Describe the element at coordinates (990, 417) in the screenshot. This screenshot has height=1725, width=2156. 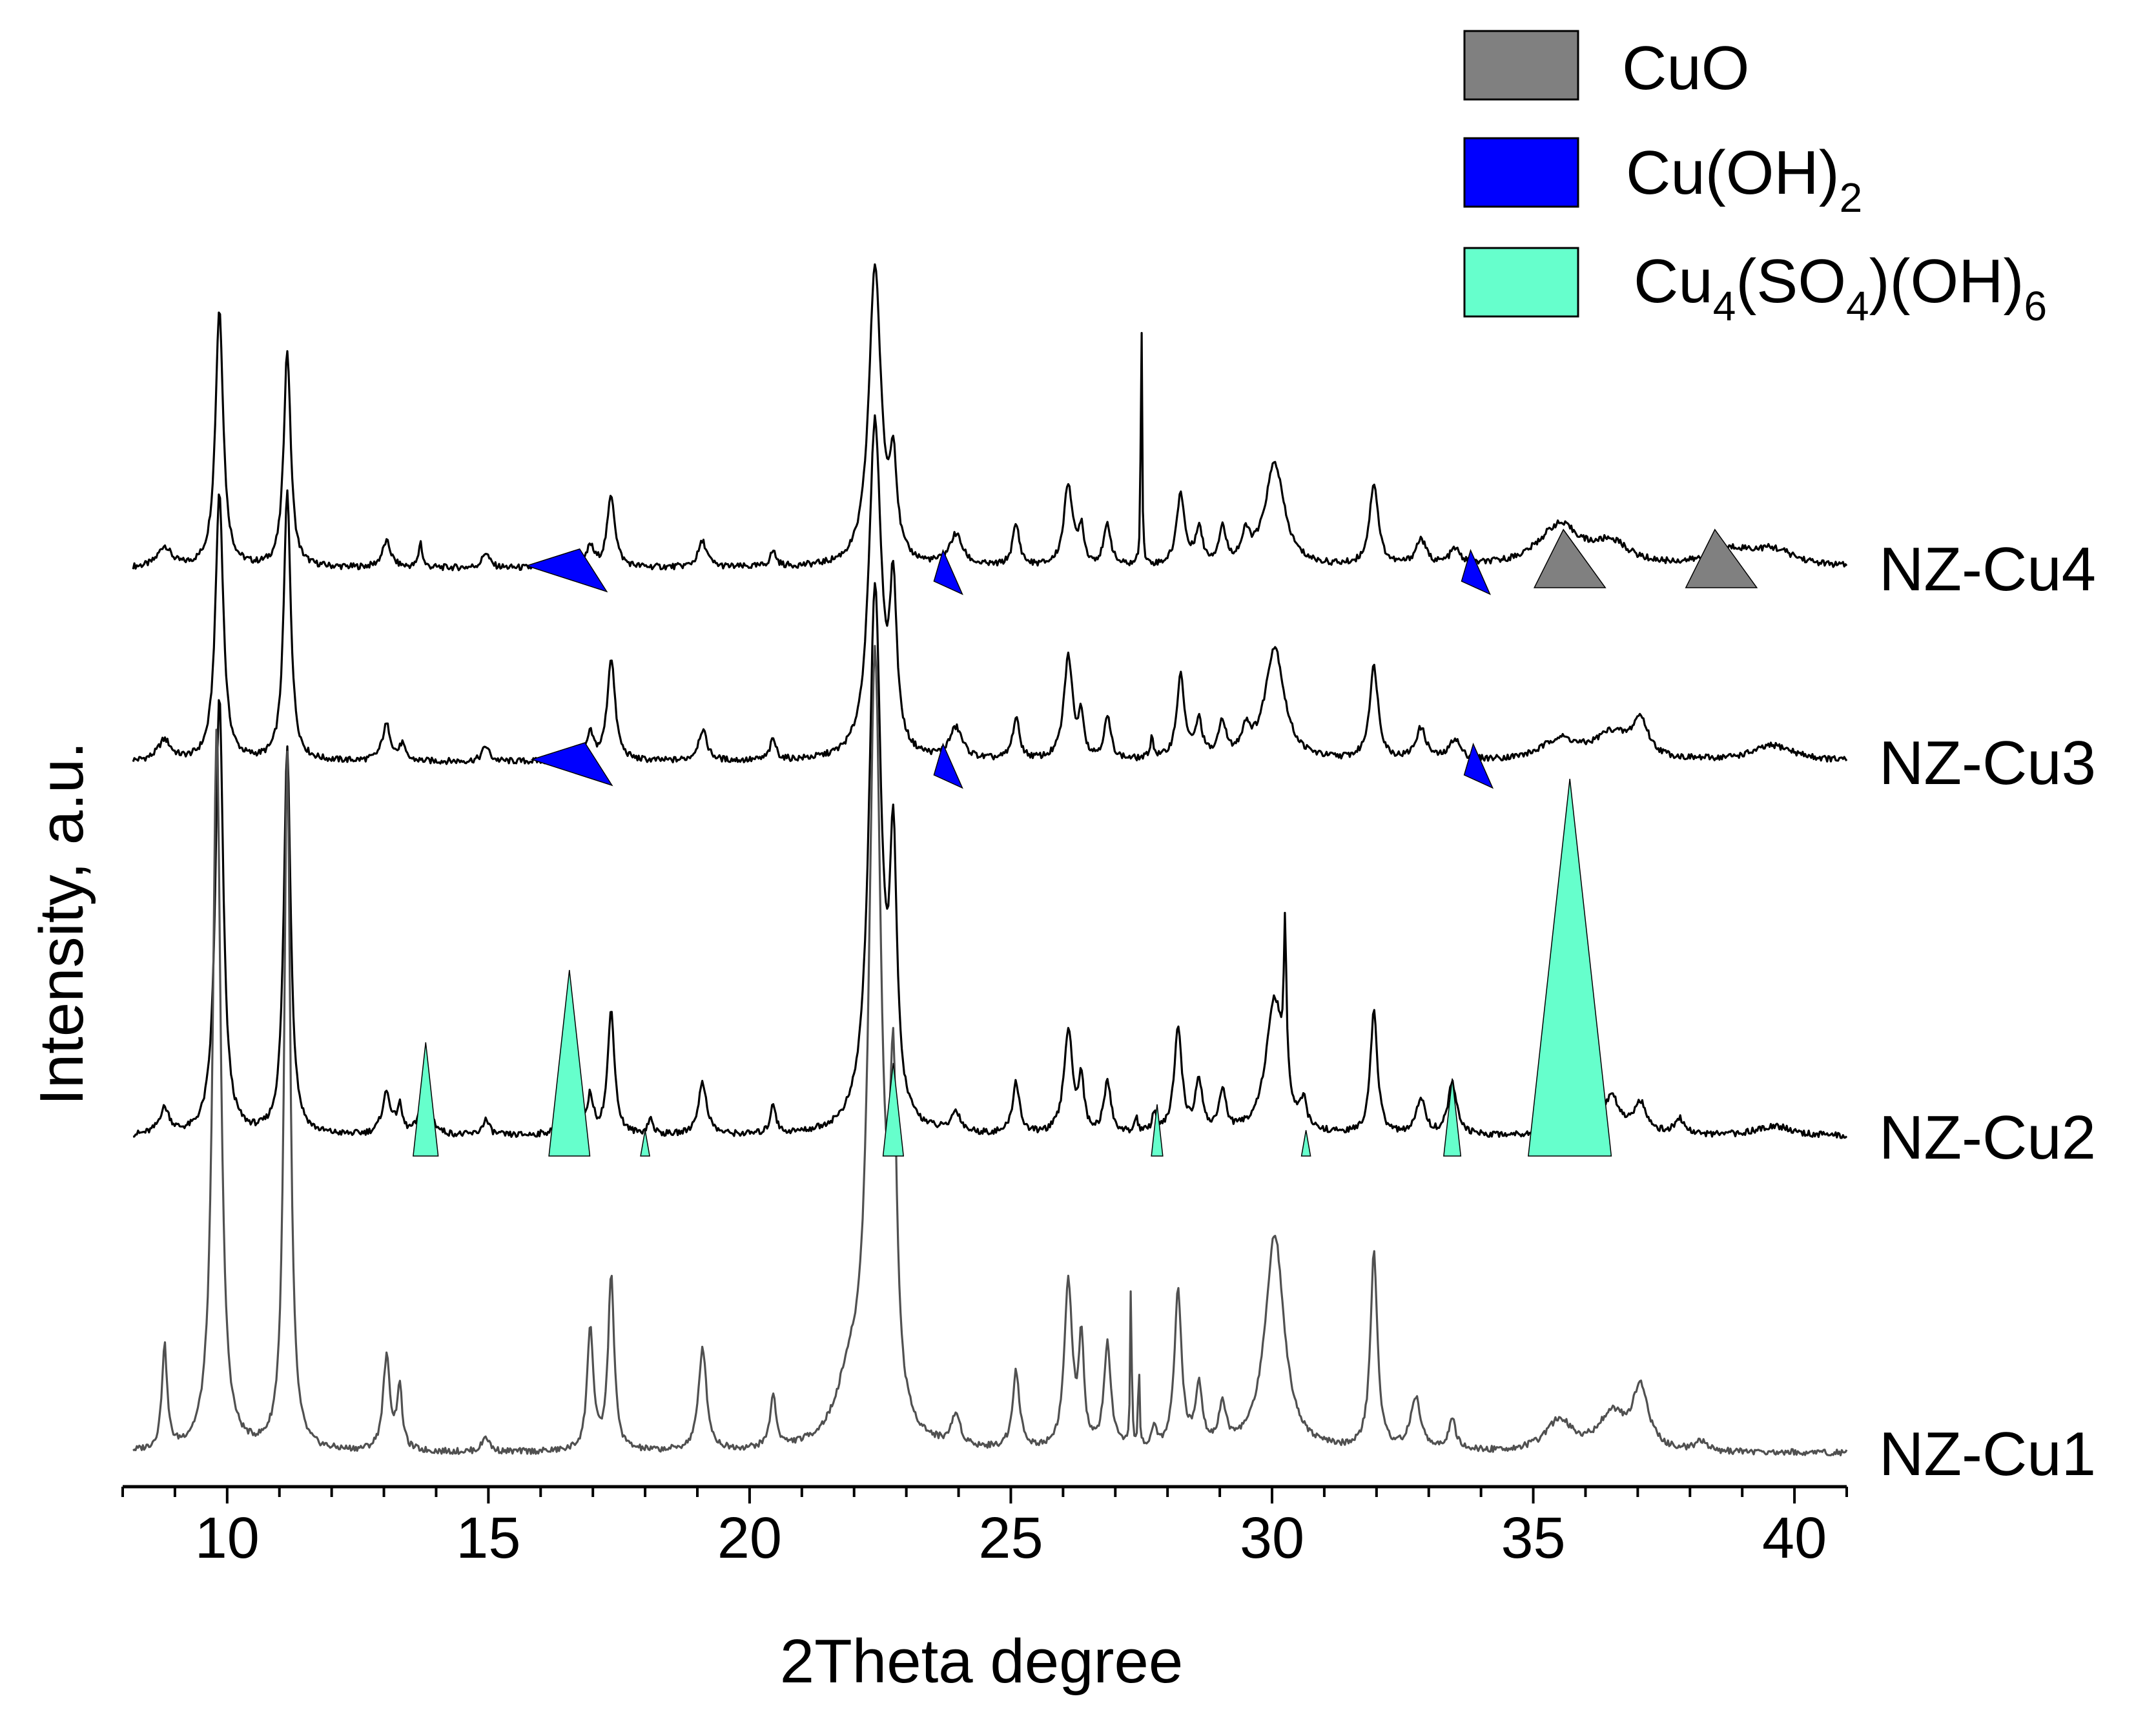
I see `series-line-nz-cu4` at that location.